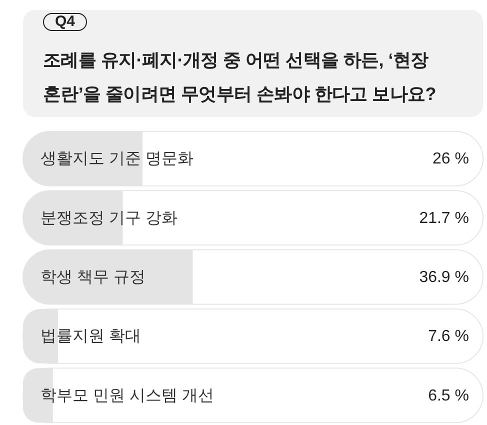  I want to click on data-label: 21.7 %, so click(444, 218).